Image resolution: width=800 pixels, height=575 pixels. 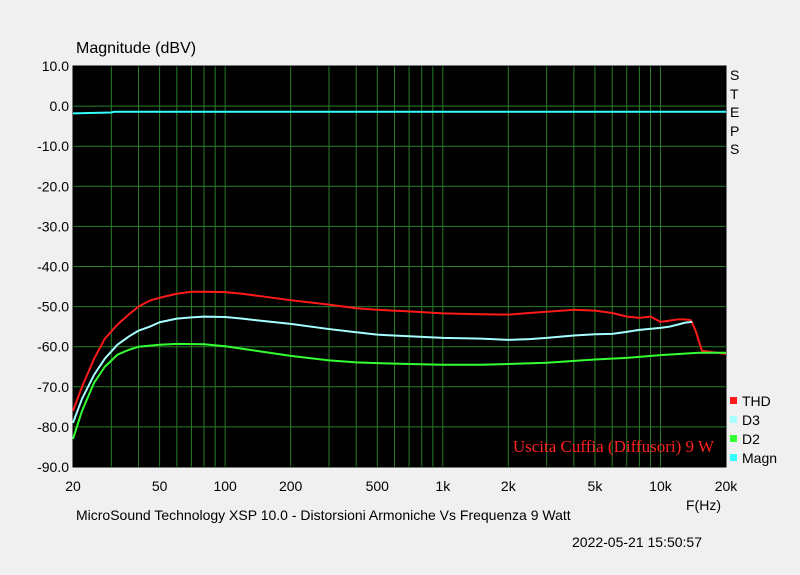 I want to click on legend-item-magn: Magn, so click(x=753, y=457).